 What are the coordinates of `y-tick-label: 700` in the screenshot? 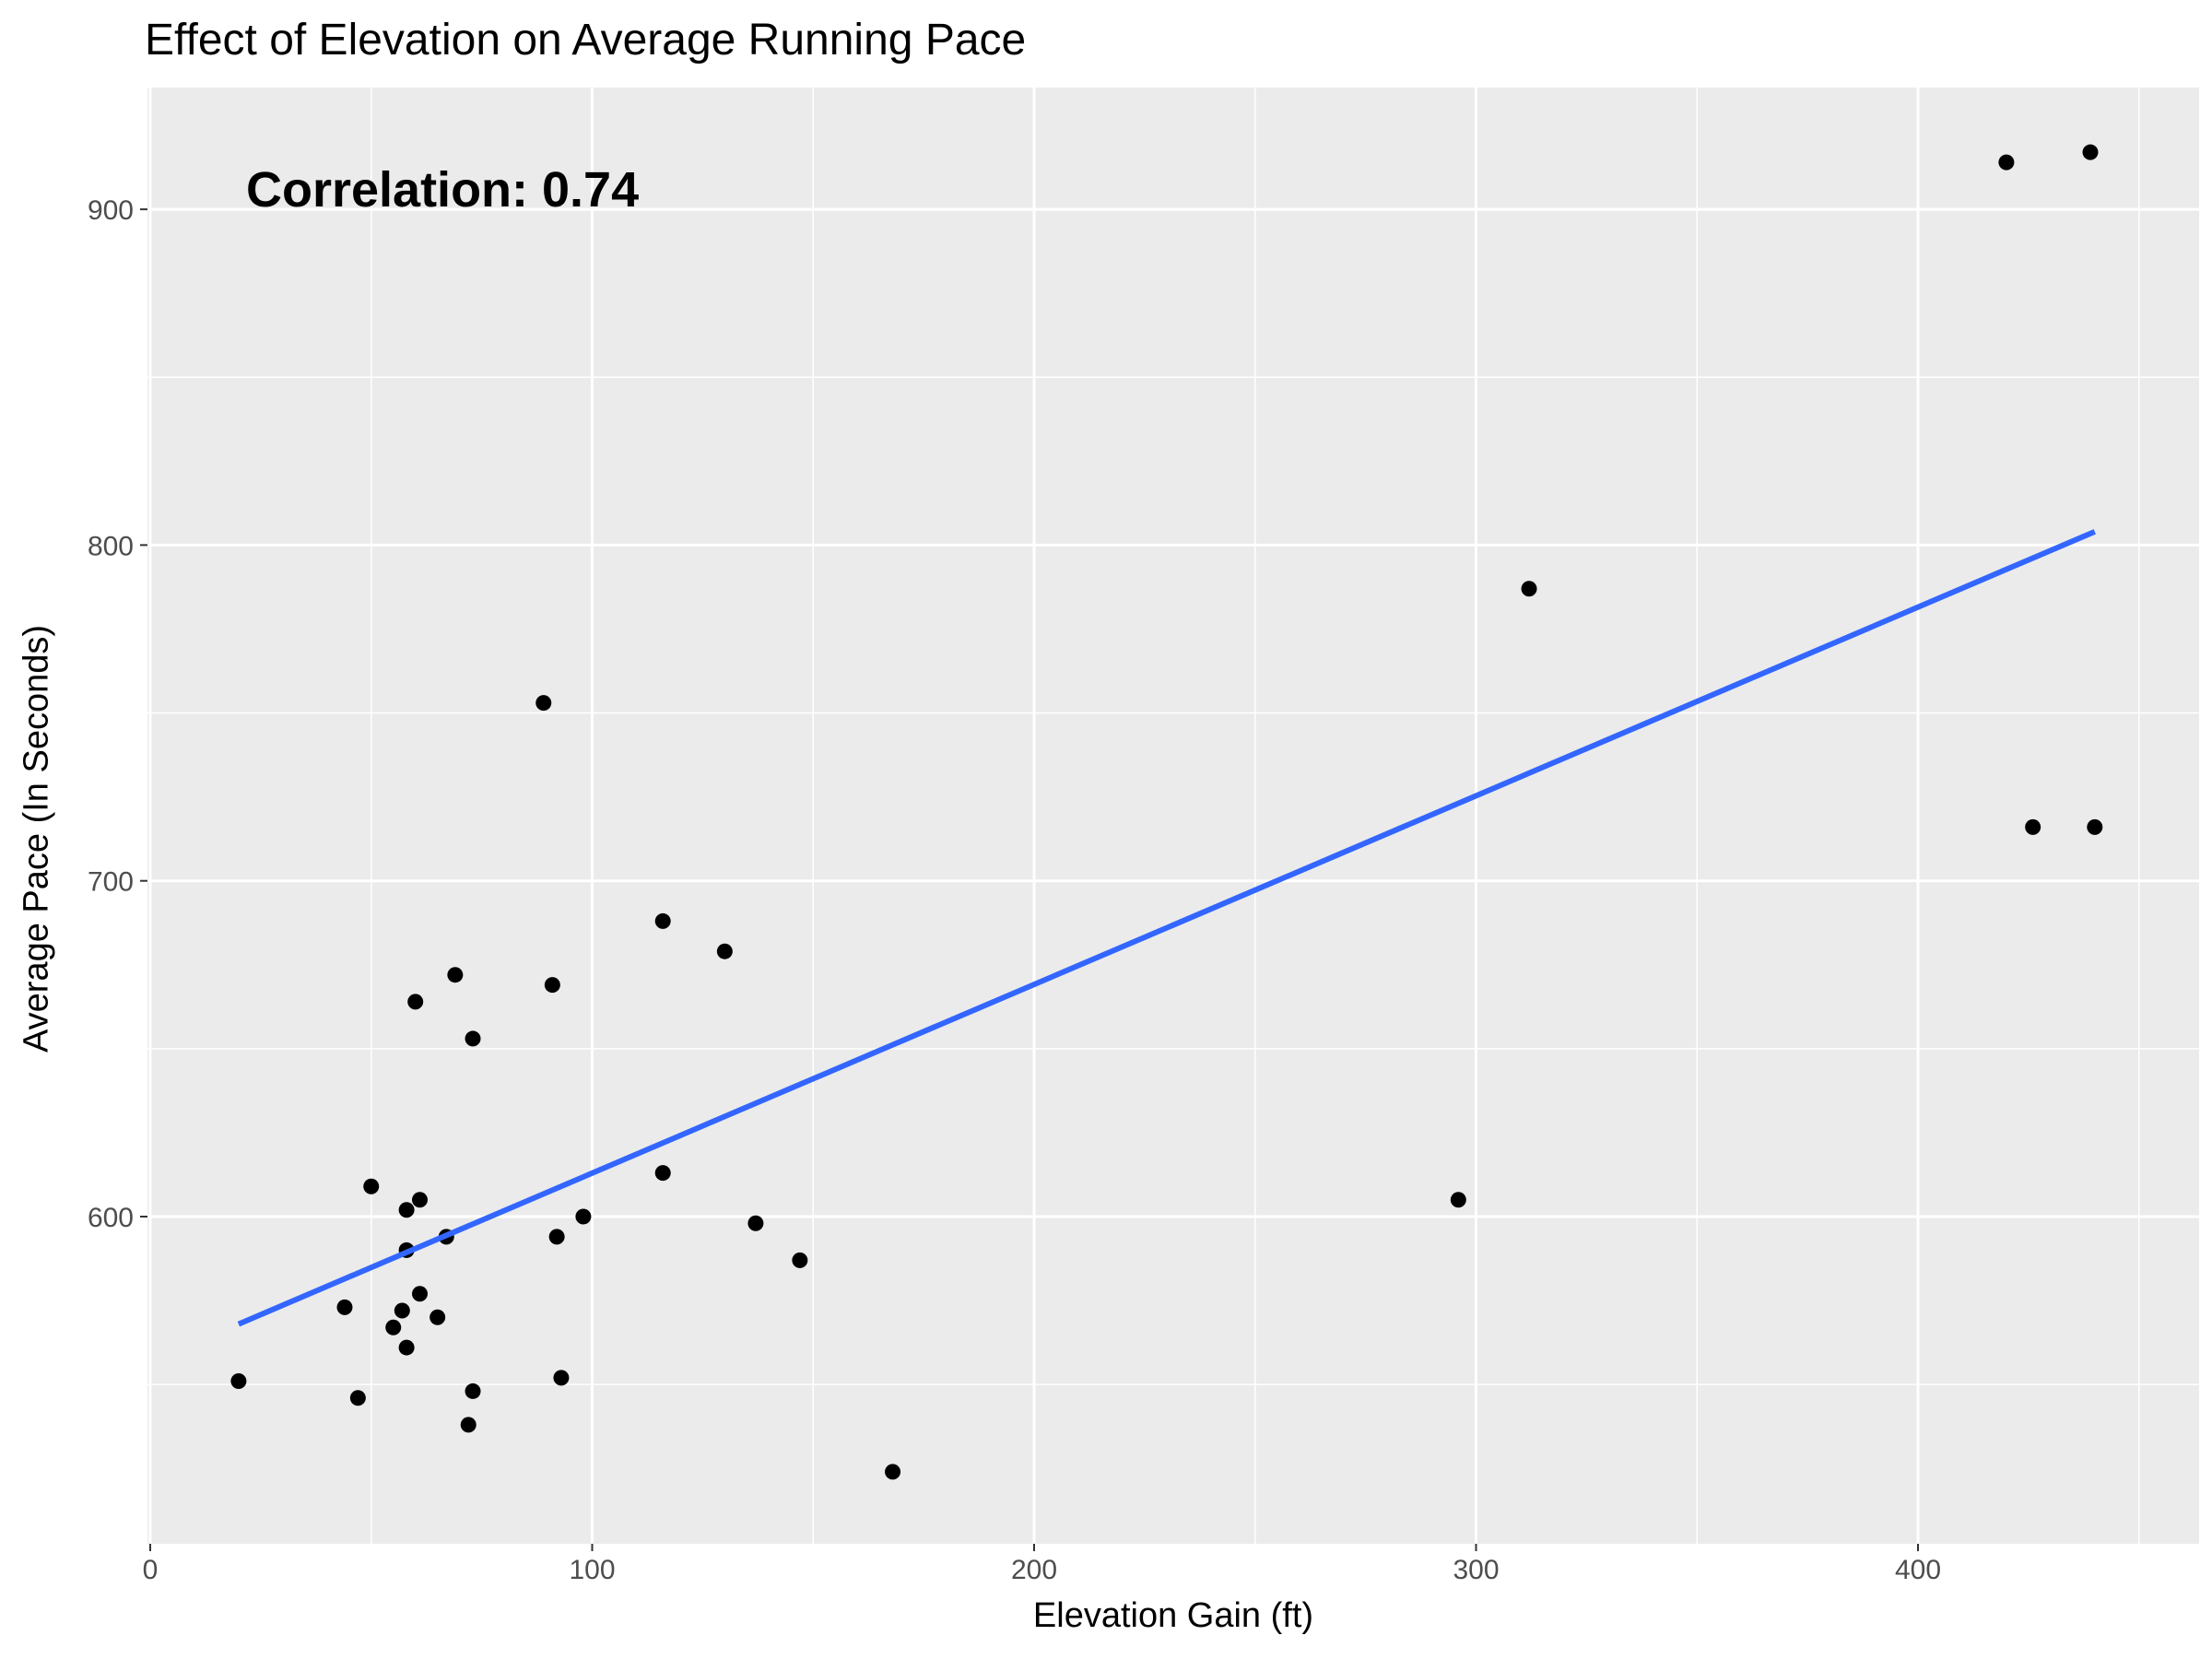 It's located at (111, 882).